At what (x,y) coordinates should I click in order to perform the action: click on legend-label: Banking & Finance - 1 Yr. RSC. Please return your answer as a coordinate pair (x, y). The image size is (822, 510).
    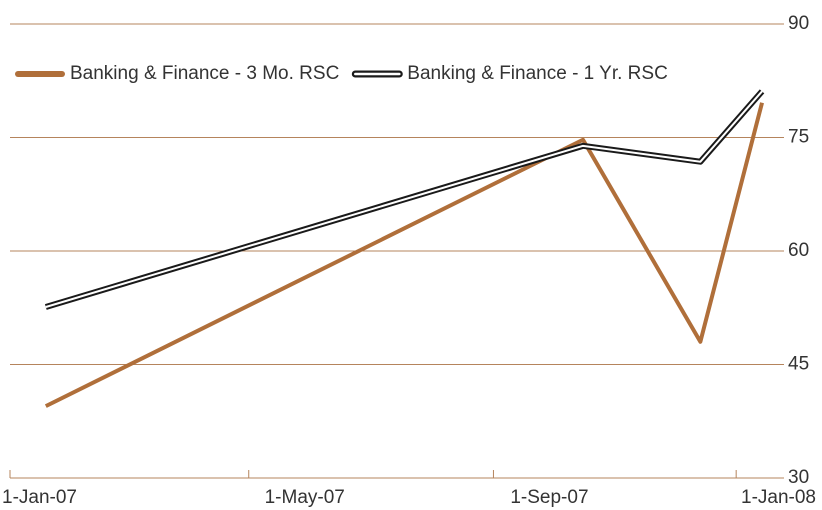
    Looking at the image, I should click on (537, 73).